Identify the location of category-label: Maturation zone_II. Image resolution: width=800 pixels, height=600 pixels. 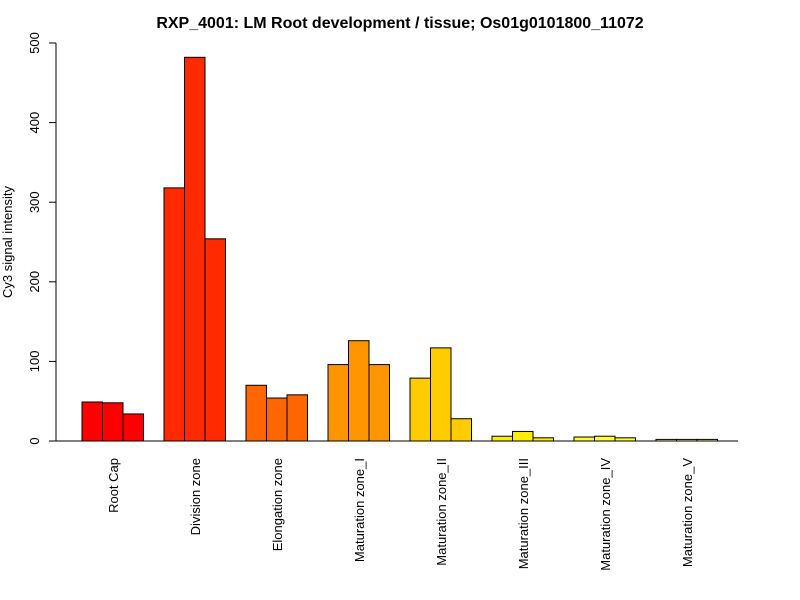
(441, 512).